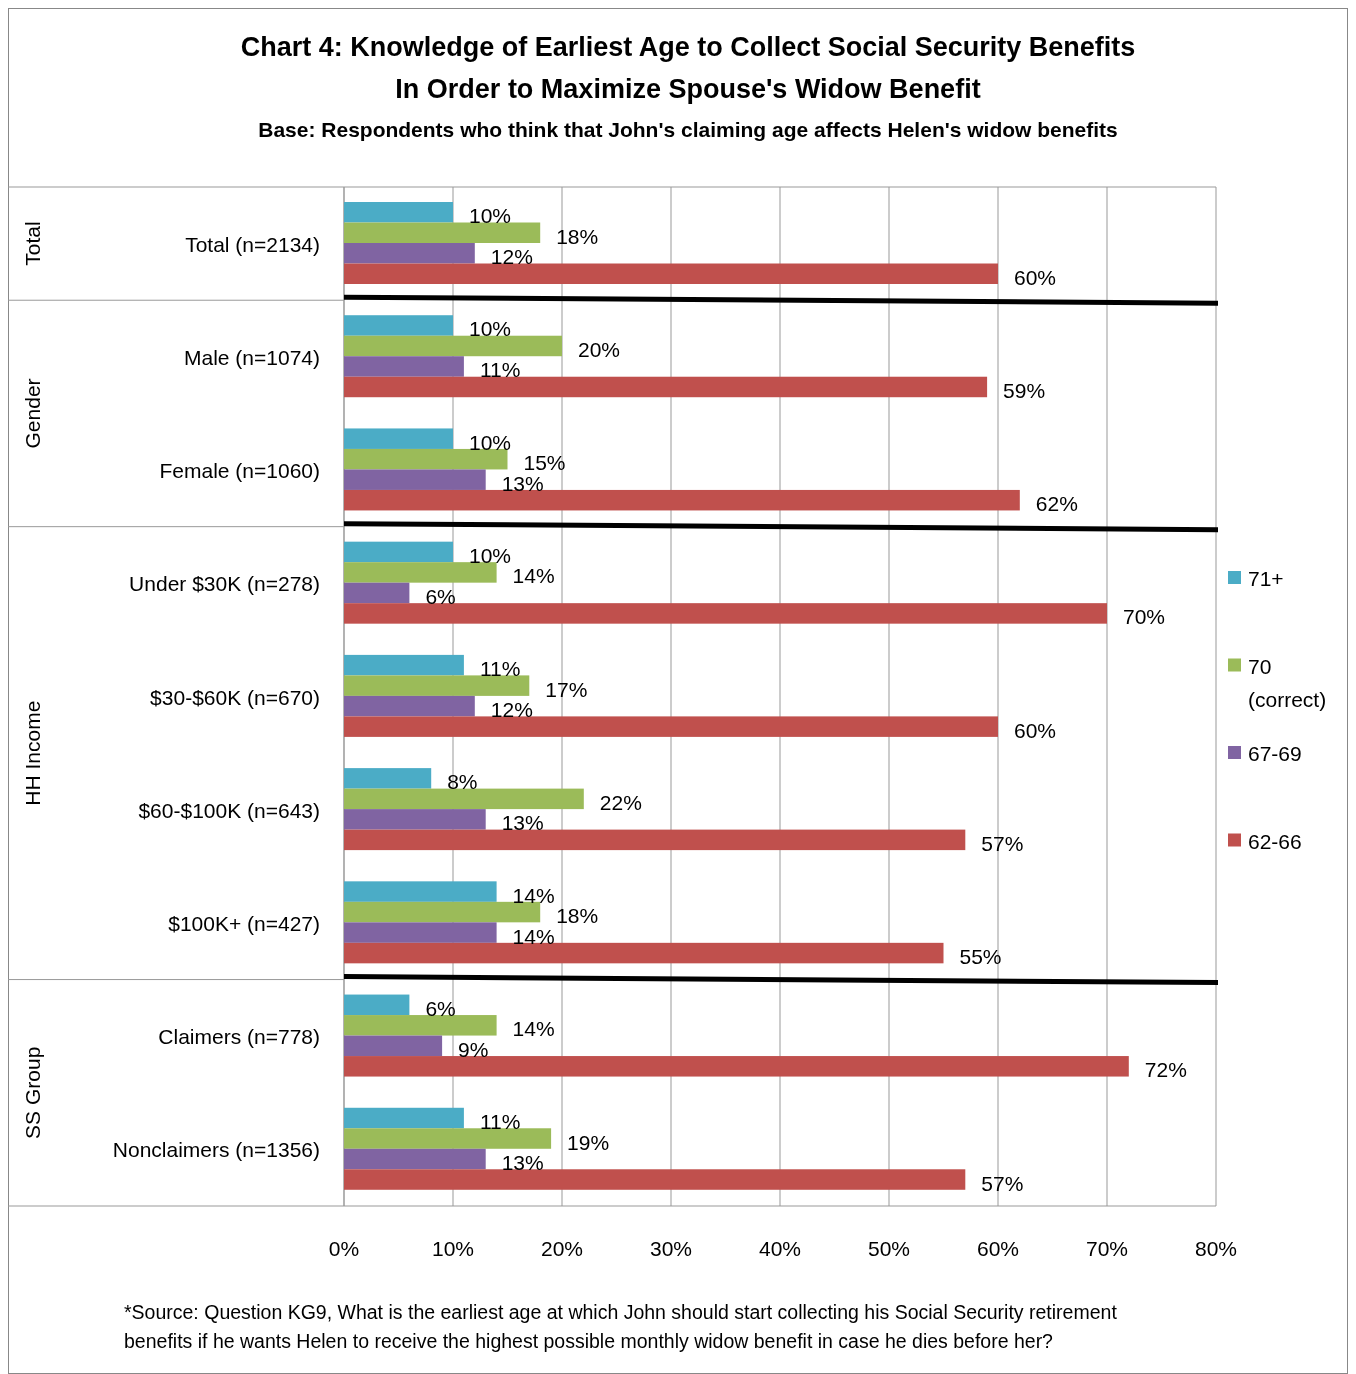 This screenshot has width=1356, height=1374. I want to click on x-tick-label: 80%, so click(1216, 1248).